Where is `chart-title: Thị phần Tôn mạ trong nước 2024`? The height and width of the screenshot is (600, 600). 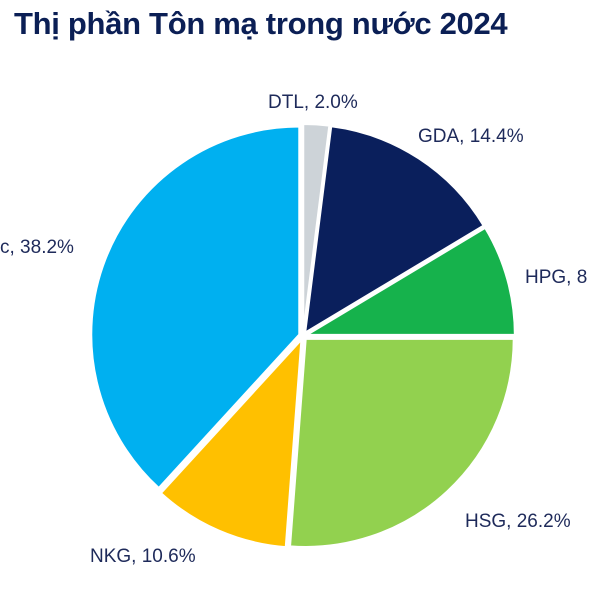 chart-title: Thị phần Tôn mạ trong nước 2024 is located at coordinates (261, 23).